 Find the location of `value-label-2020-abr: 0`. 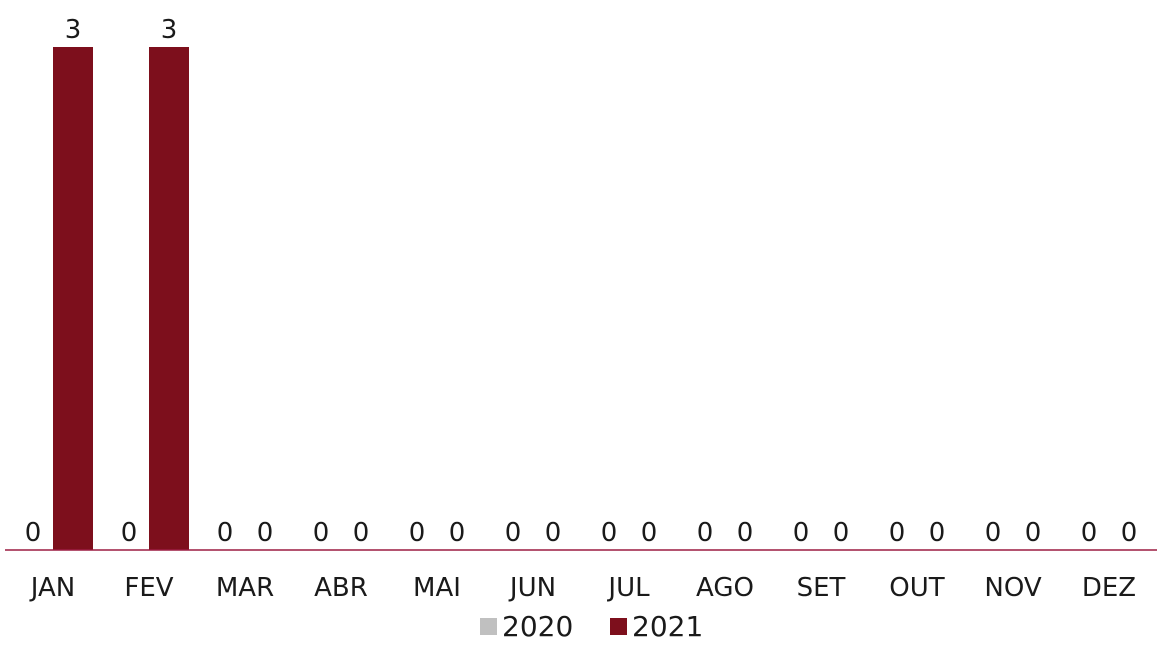

value-label-2020-abr: 0 is located at coordinates (321, 533).